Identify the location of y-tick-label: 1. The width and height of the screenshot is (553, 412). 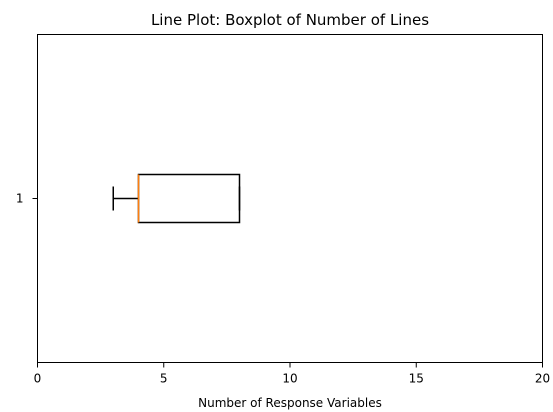
(20, 199).